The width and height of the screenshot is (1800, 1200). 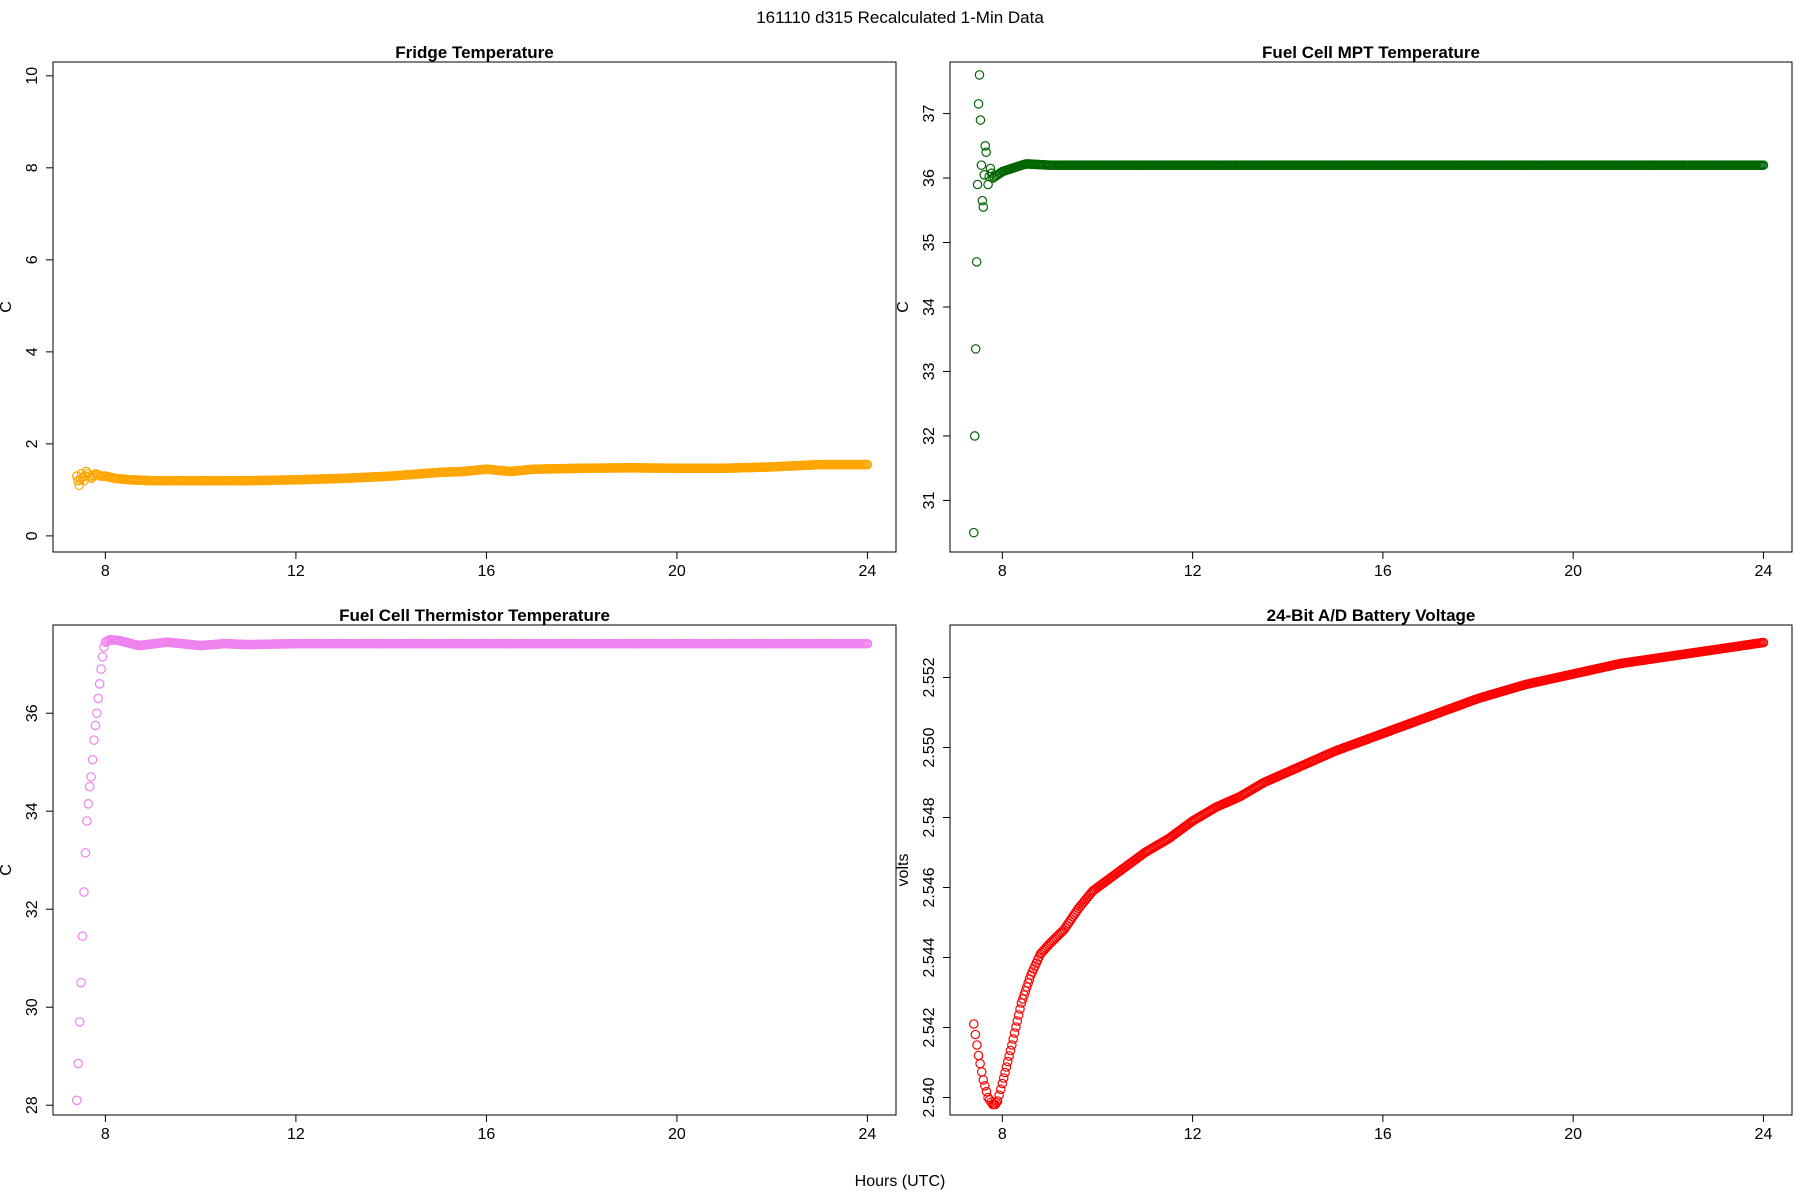 What do you see at coordinates (929, 677) in the screenshot?
I see `y-tick-label: 2.552` at bounding box center [929, 677].